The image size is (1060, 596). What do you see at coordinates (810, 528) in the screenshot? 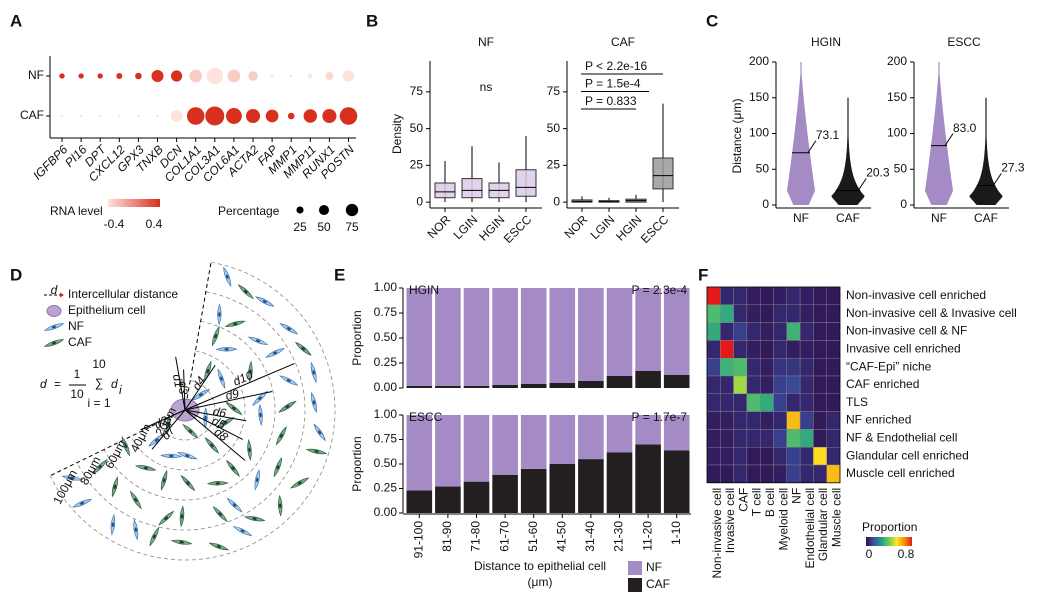
I see `column-label: Endothelial cell` at bounding box center [810, 528].